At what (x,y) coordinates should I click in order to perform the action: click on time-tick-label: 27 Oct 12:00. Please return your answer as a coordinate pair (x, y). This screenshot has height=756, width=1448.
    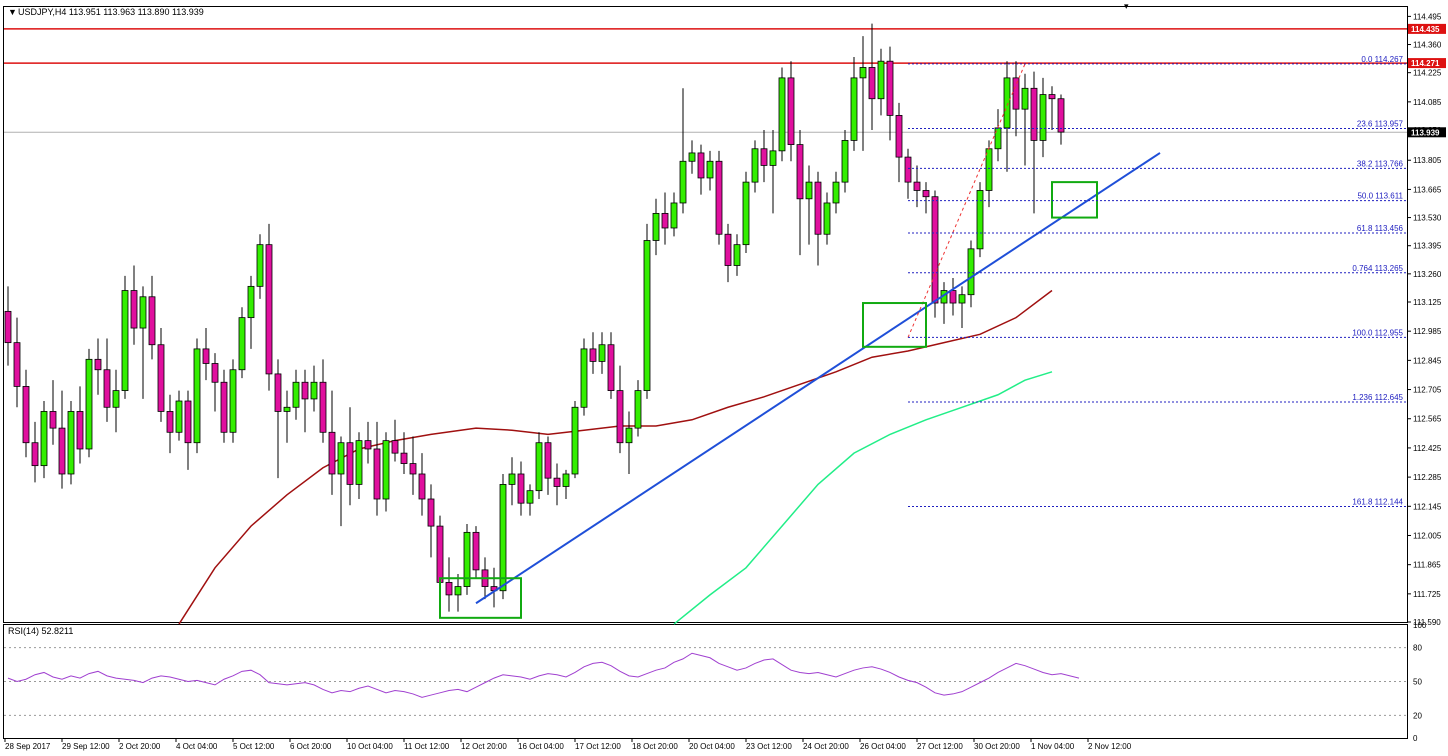
    Looking at the image, I should click on (940, 746).